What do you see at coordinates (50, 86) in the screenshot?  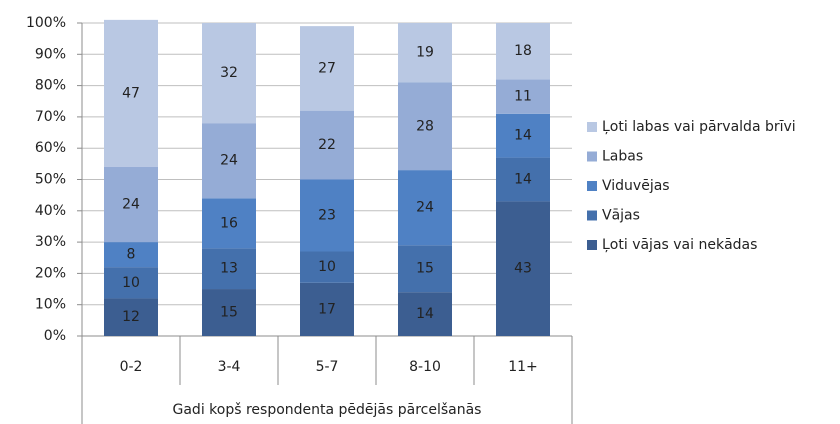 I see `y-tick-label: 80%` at bounding box center [50, 86].